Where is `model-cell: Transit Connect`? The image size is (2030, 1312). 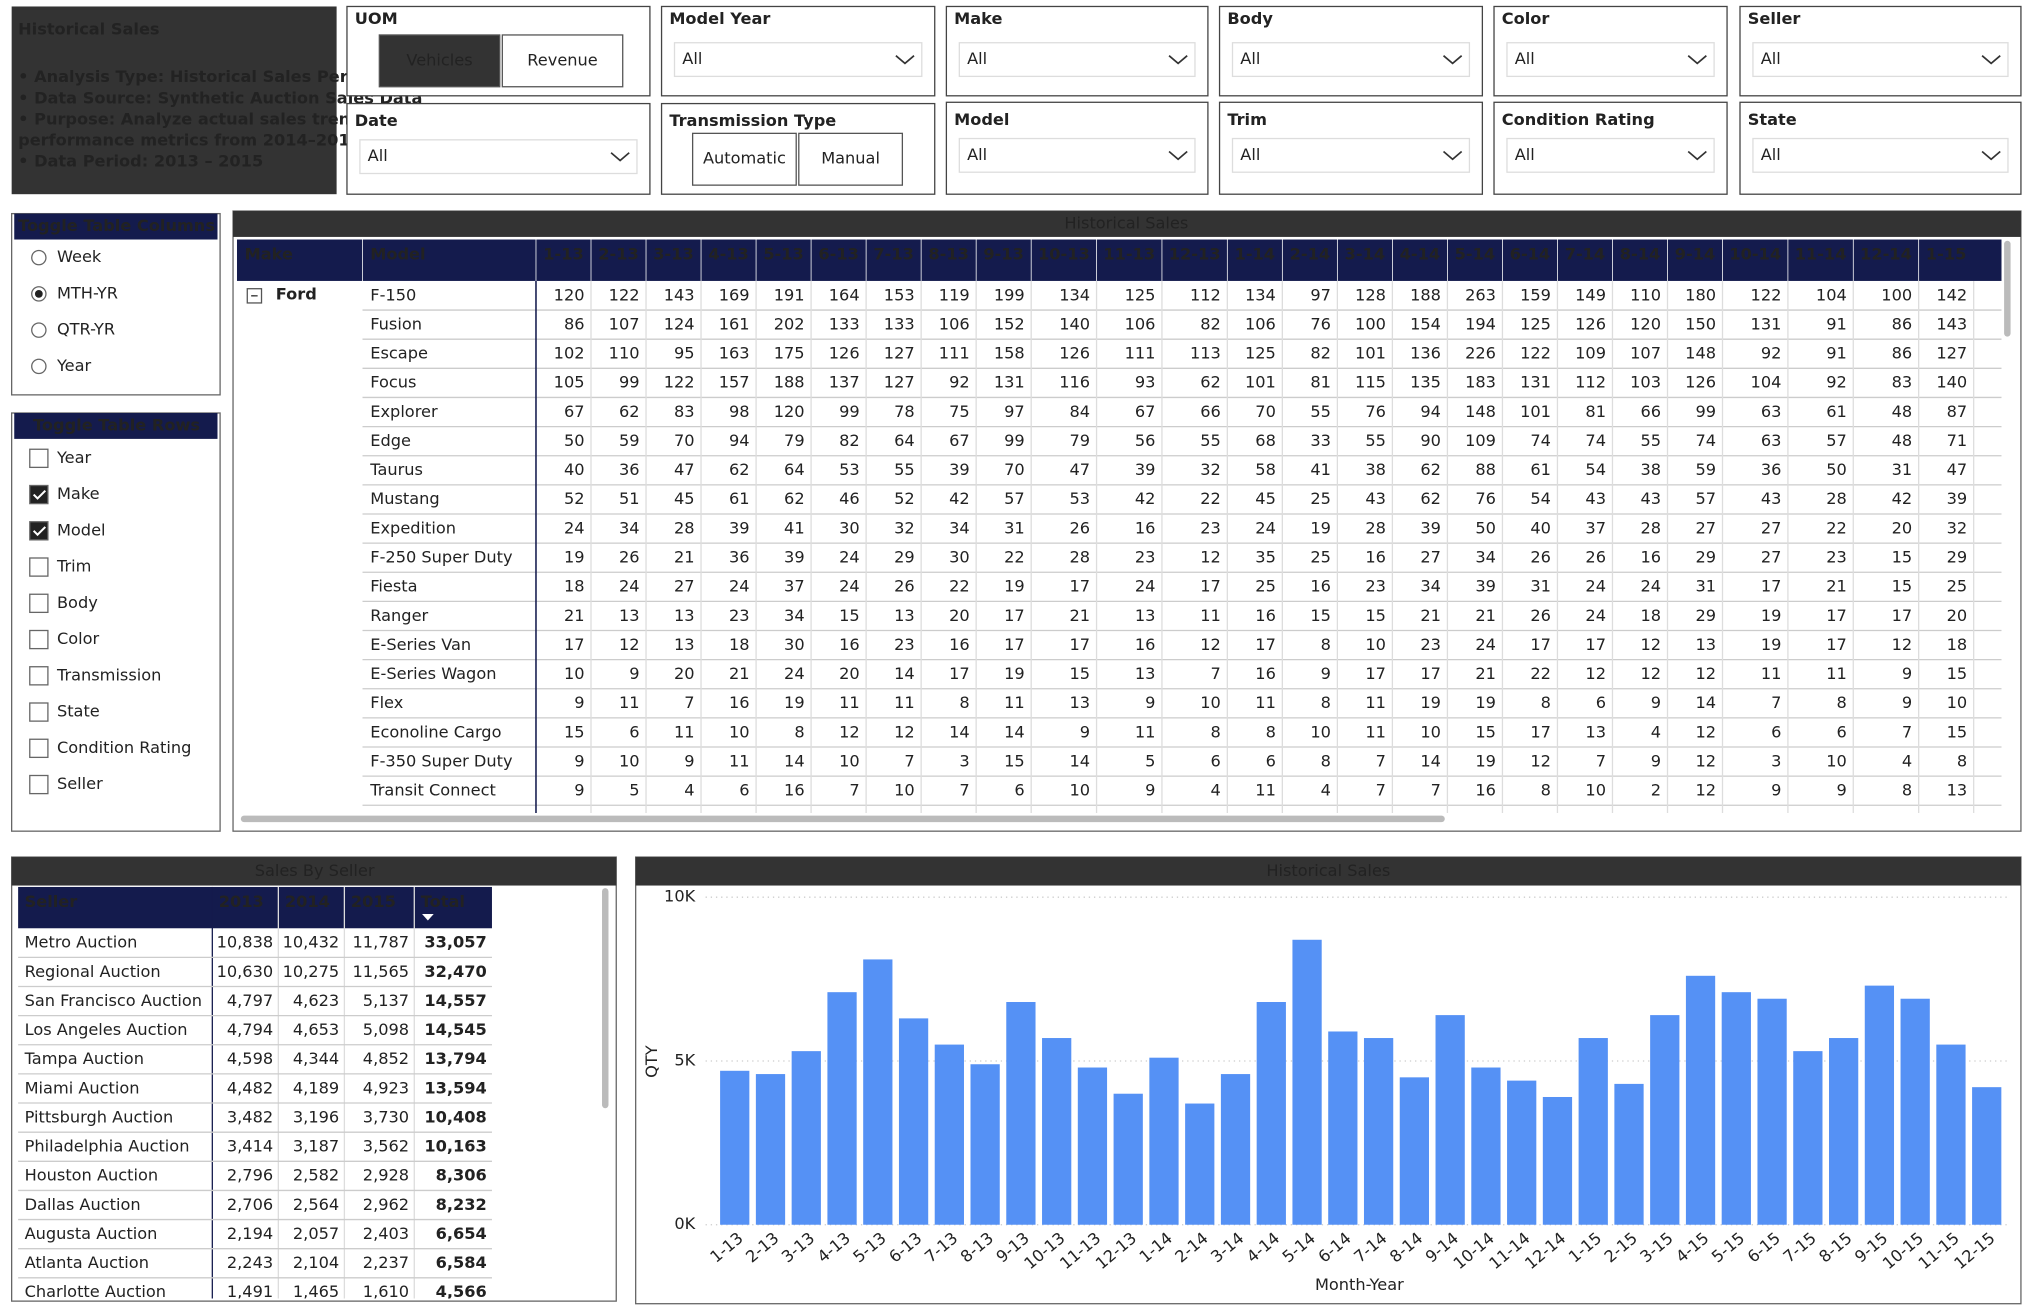 model-cell: Transit Connect is located at coordinates (432, 790).